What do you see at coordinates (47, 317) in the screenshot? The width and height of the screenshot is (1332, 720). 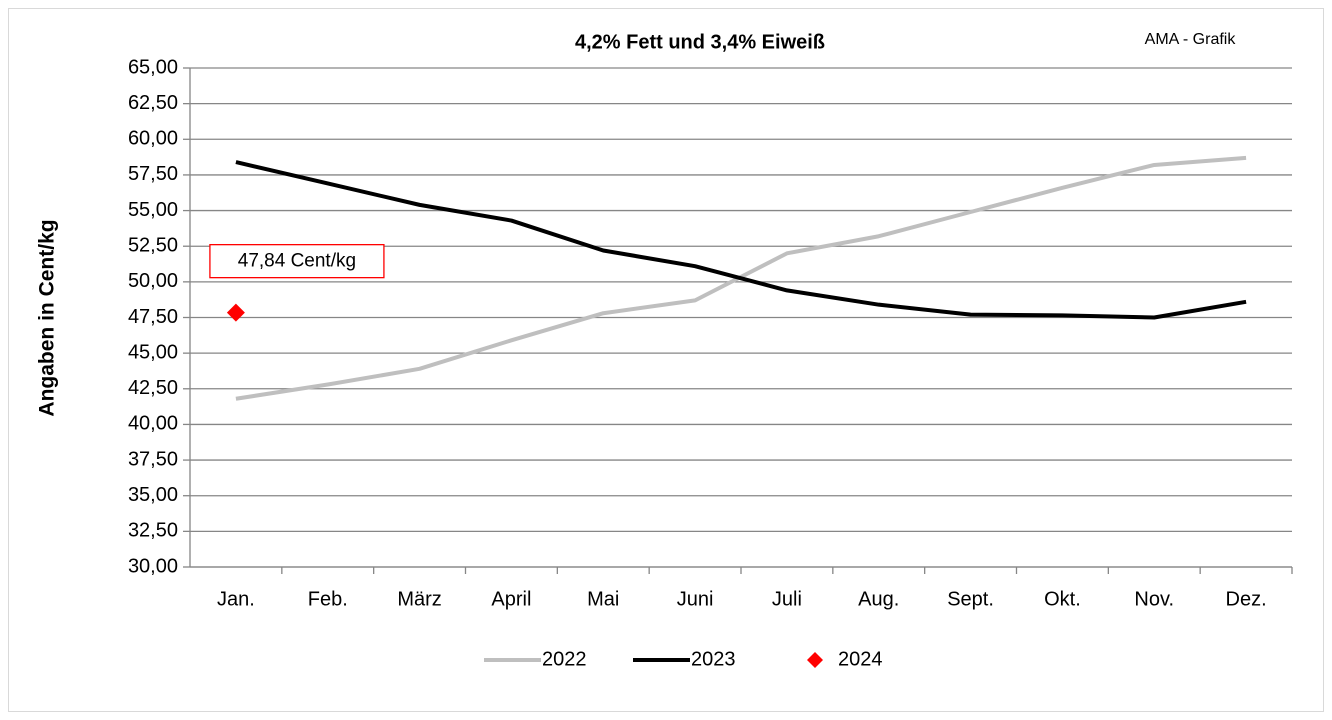 I see `y-axis-label: Angaben in Cent/kg` at bounding box center [47, 317].